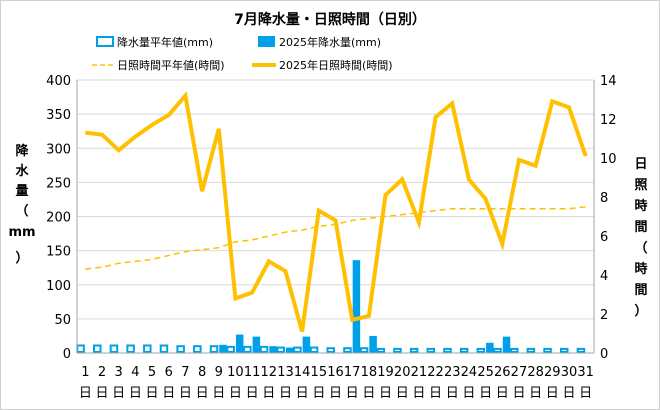 The width and height of the screenshot is (660, 410). What do you see at coordinates (219, 372) in the screenshot?
I see `x-tick-label: 9` at bounding box center [219, 372].